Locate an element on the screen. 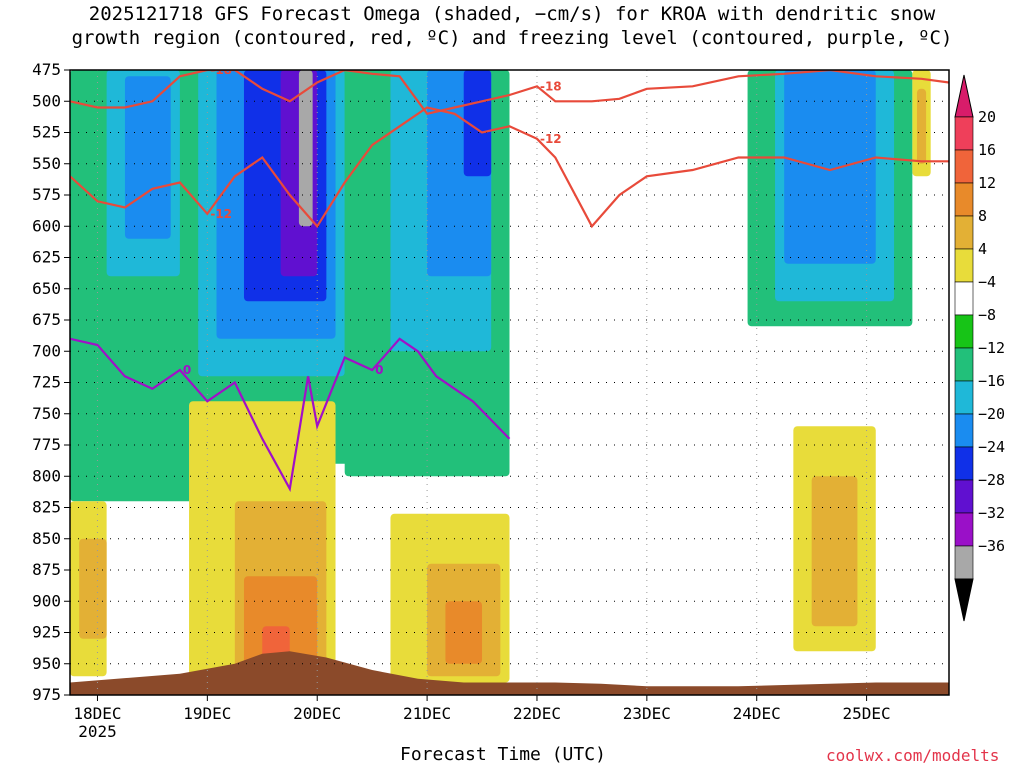 This screenshot has width=1024, height=768. y-tick-label-475: 475 is located at coordinates (46, 69).